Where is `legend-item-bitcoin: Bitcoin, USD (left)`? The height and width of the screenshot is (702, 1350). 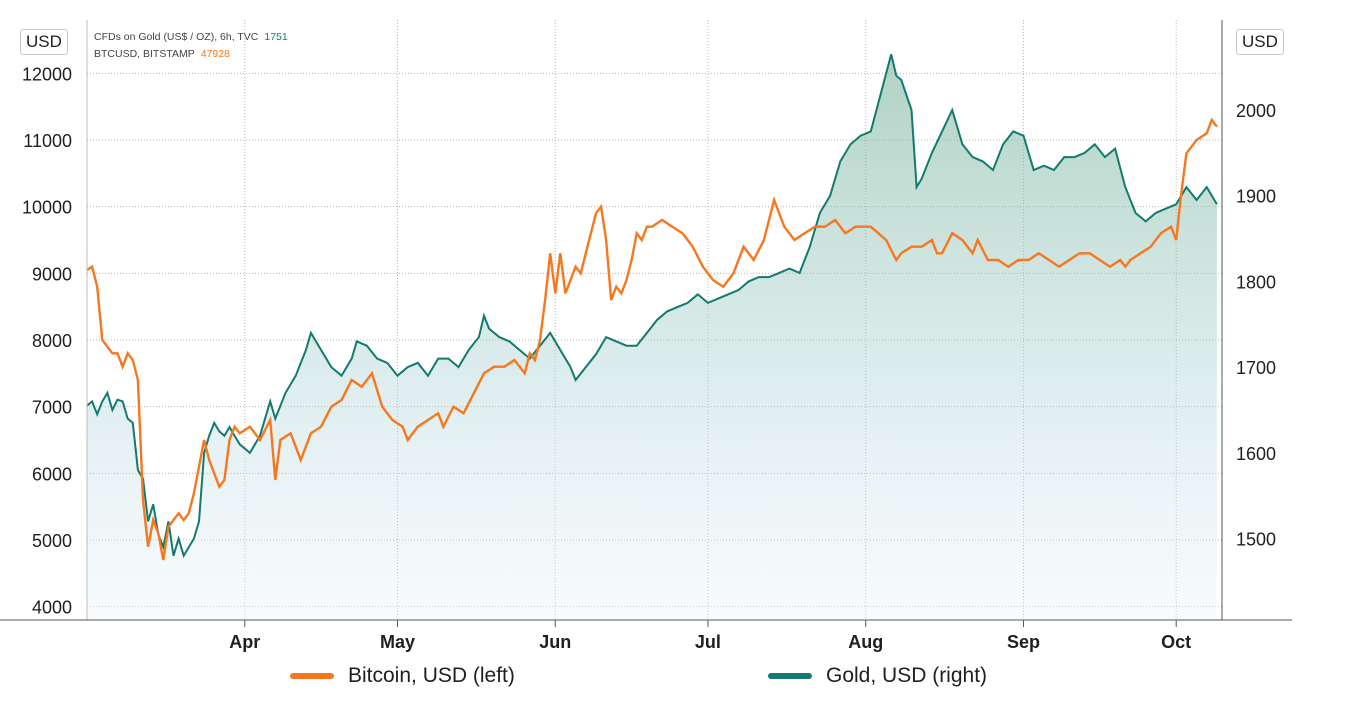
legend-item-bitcoin: Bitcoin, USD (left) is located at coordinates (402, 676).